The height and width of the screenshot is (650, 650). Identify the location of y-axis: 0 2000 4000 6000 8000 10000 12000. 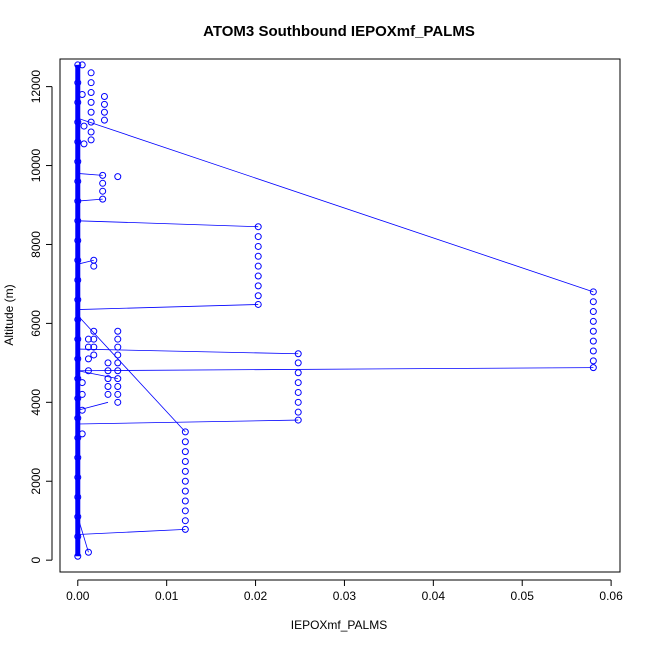
(41, 317).